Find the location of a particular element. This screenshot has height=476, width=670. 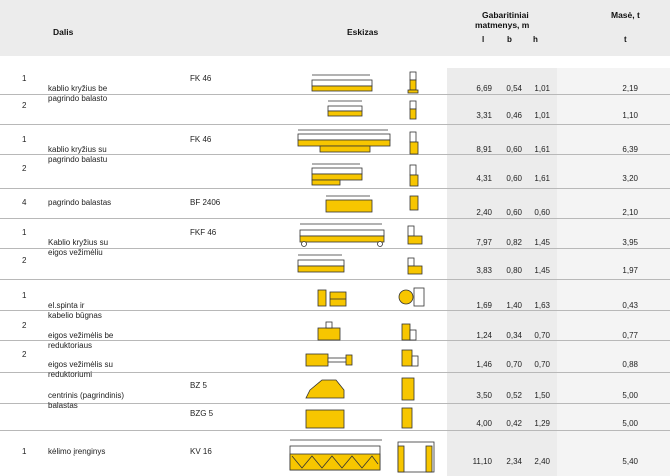

row-b: 0,80 is located at coordinates (514, 270).